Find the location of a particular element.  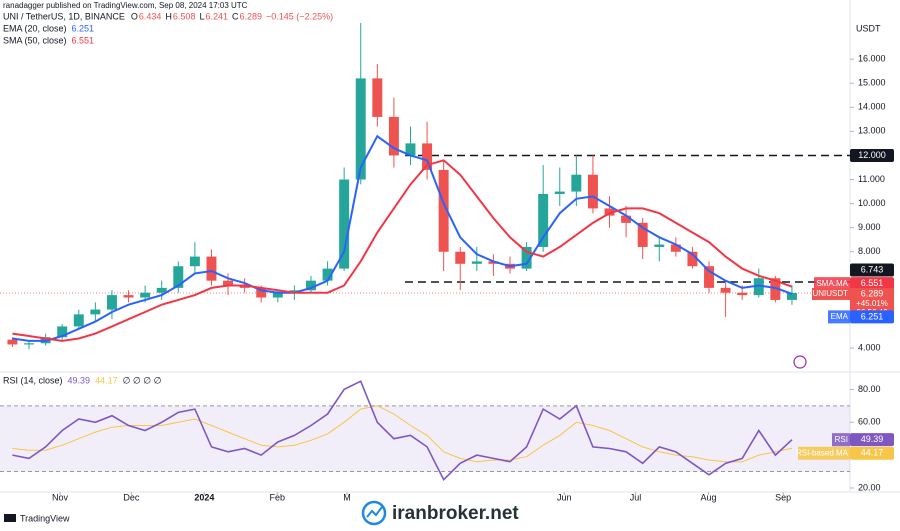

ohlc-label: H is located at coordinates (168, 16).